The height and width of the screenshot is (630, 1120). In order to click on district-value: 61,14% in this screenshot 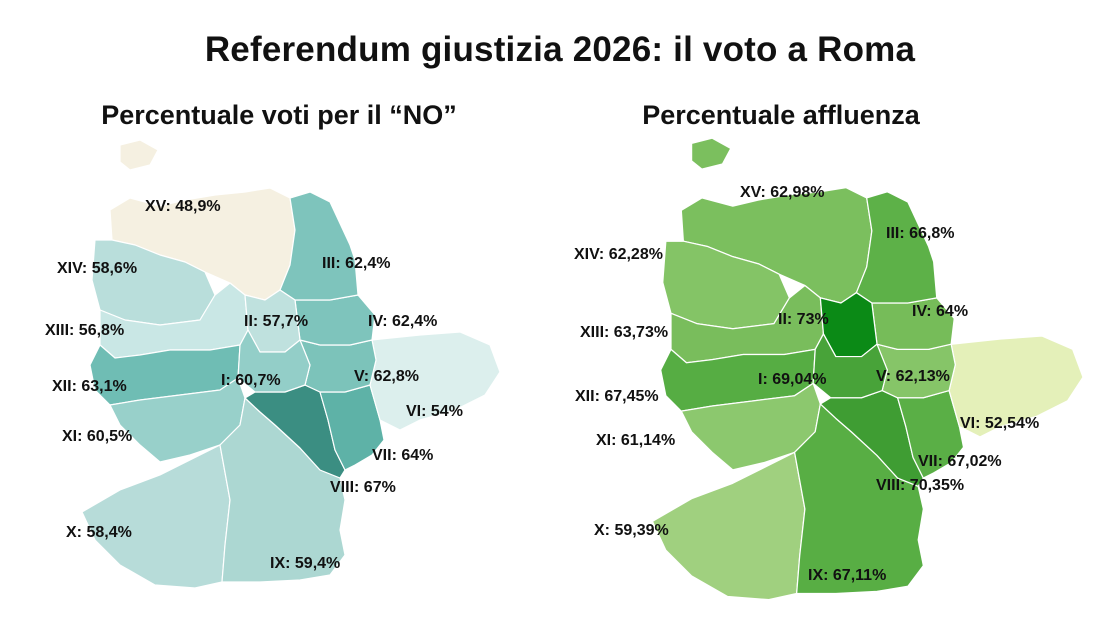, I will do `click(648, 440)`.